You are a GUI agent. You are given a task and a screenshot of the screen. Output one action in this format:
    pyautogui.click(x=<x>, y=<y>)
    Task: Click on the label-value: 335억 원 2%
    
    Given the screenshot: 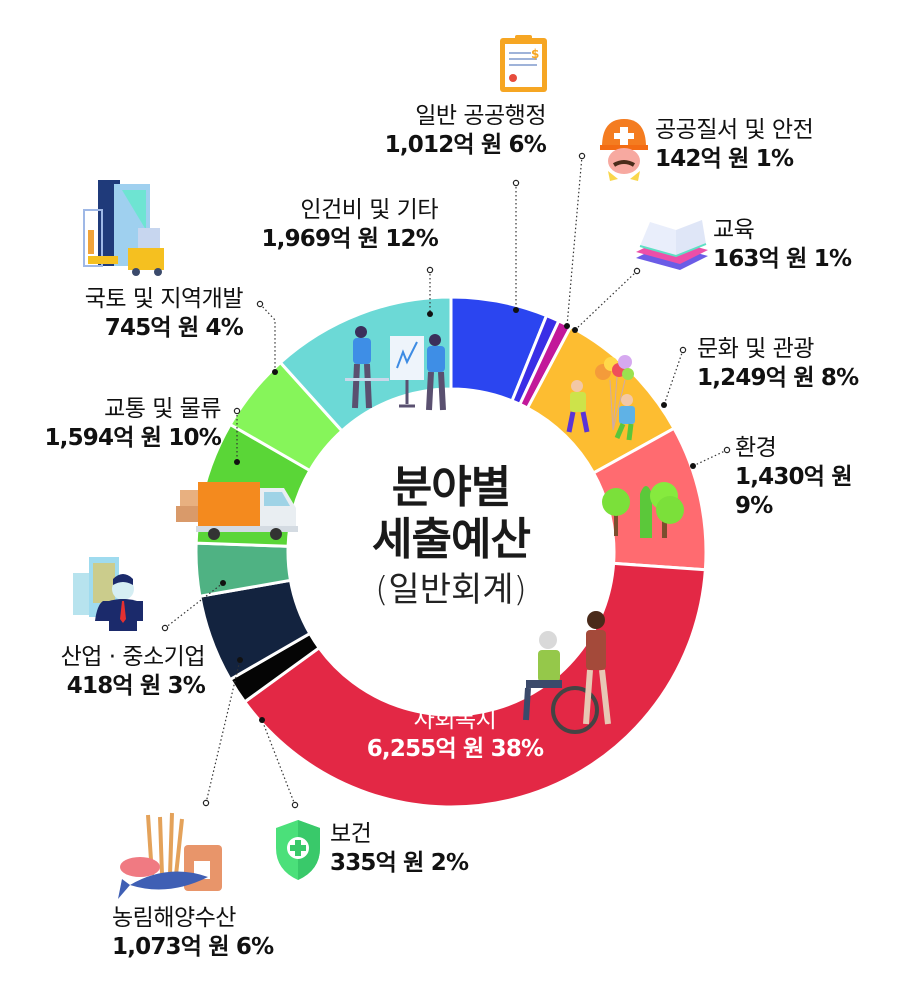 What is the action you would take?
    pyautogui.click(x=399, y=862)
    